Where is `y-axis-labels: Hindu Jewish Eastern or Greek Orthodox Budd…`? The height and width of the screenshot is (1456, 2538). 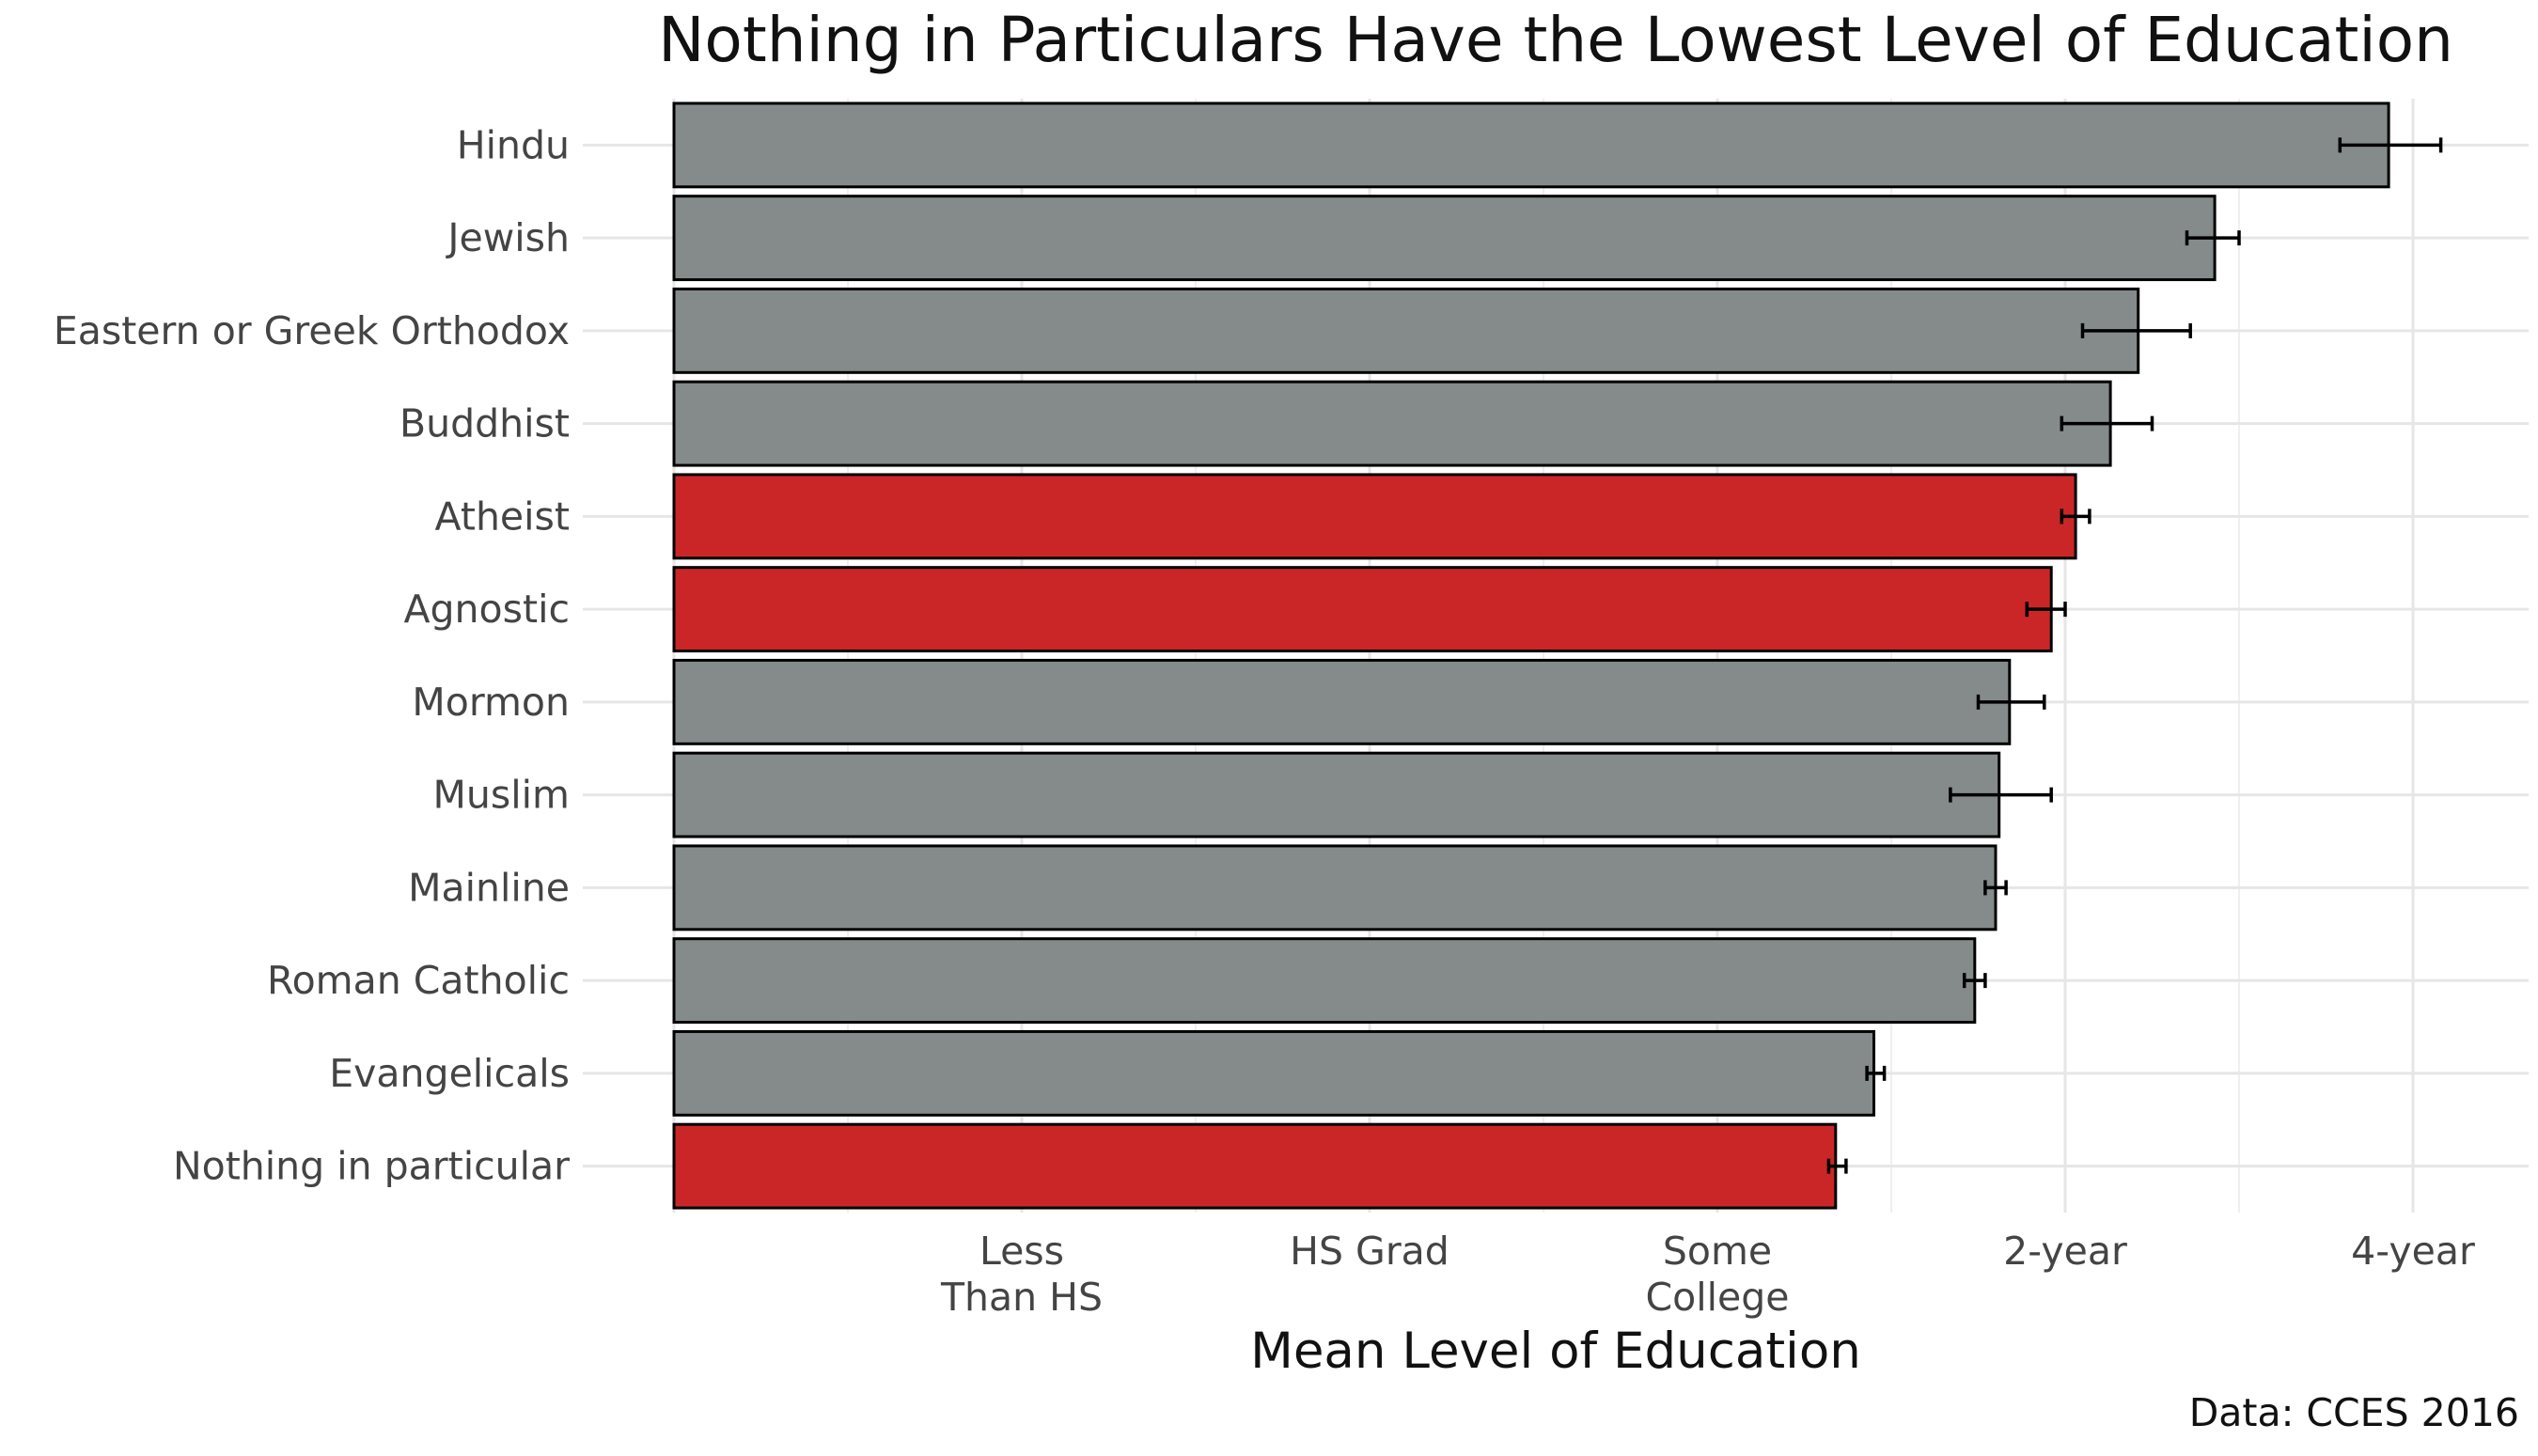 y-axis-labels: Hindu Jewish Eastern or Greek Orthodox Budd… is located at coordinates (312, 655).